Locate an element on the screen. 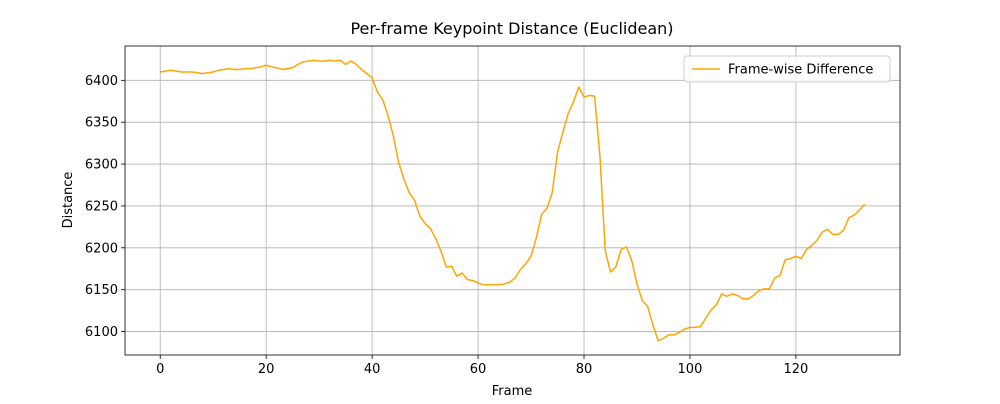 The width and height of the screenshot is (1000, 404). x-tick-label: 0 is located at coordinates (160, 369).